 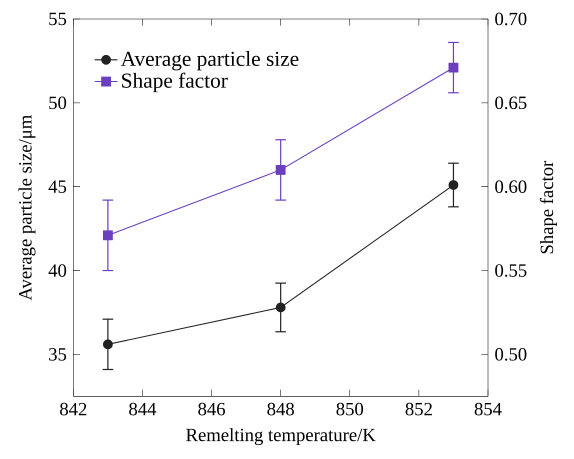 I want to click on y2-tick-label: 0.50, so click(x=510, y=354).